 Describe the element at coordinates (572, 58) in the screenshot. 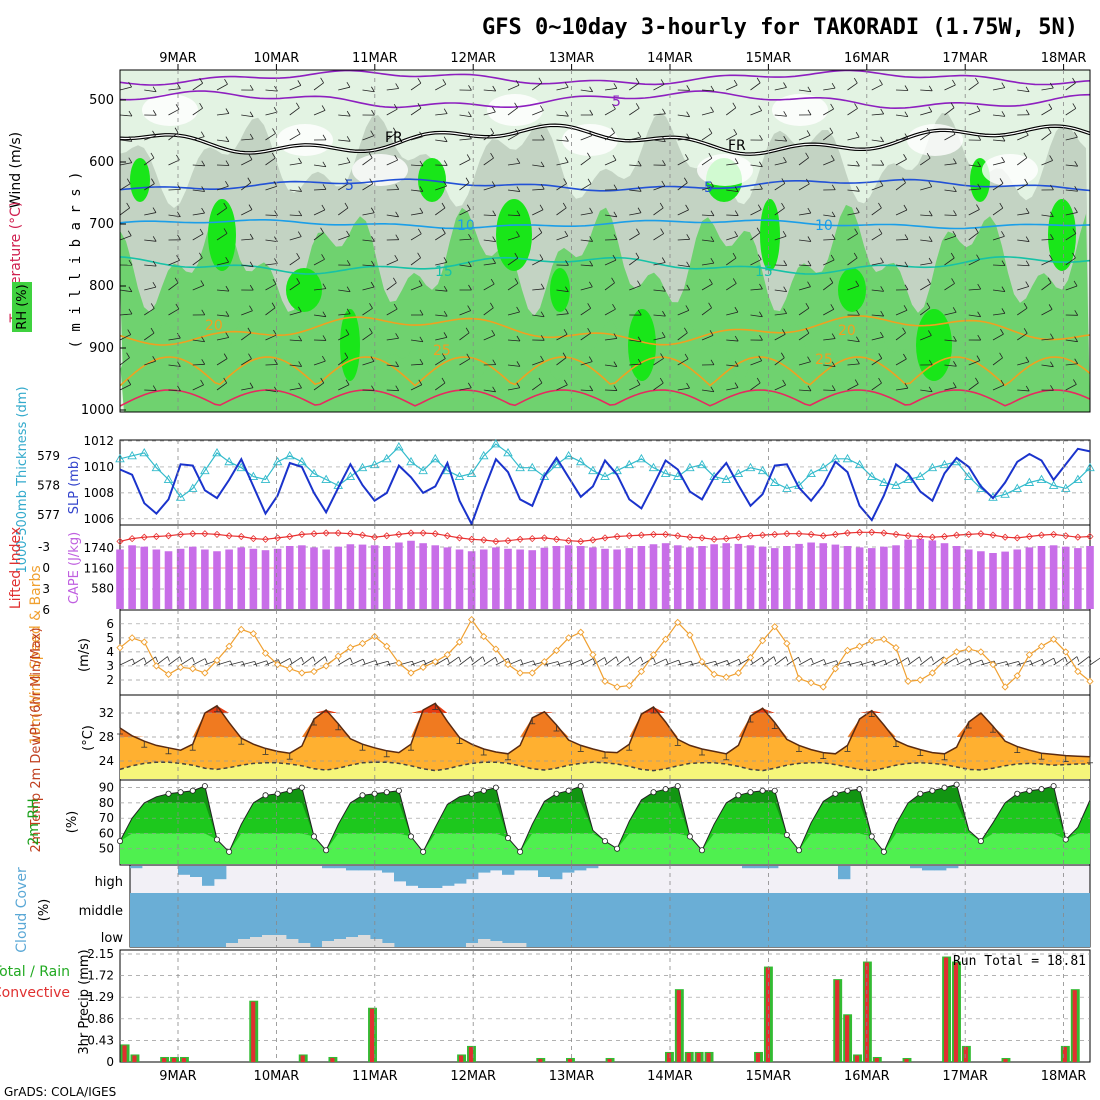

I see `top-date-label: 13MAR` at that location.